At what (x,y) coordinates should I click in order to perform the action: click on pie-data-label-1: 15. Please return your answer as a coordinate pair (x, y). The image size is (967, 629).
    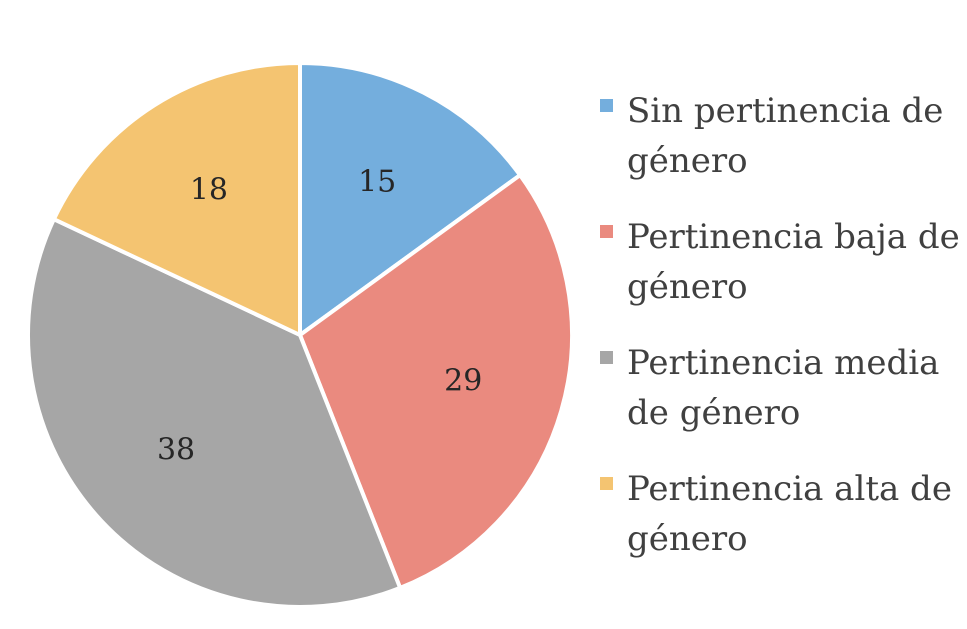
    Looking at the image, I should click on (377, 182).